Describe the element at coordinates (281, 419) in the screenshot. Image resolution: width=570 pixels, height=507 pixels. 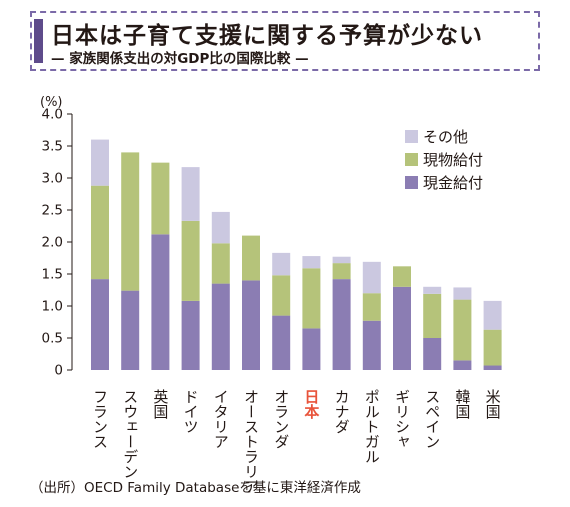
I see `x-tick-label: オランダ` at that location.